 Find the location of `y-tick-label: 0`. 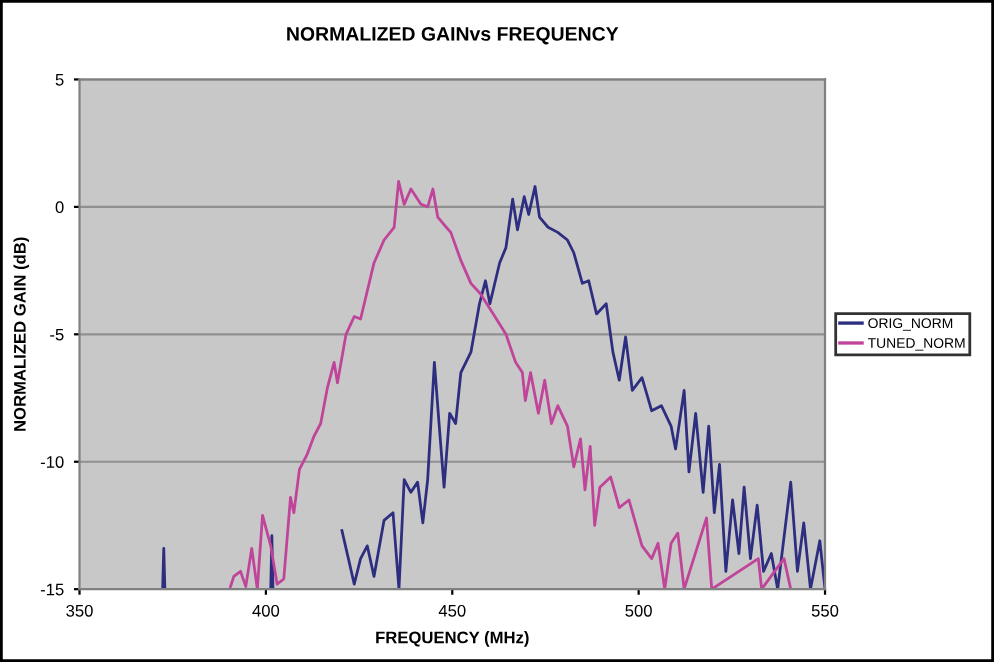

y-tick-label: 0 is located at coordinates (59, 207).